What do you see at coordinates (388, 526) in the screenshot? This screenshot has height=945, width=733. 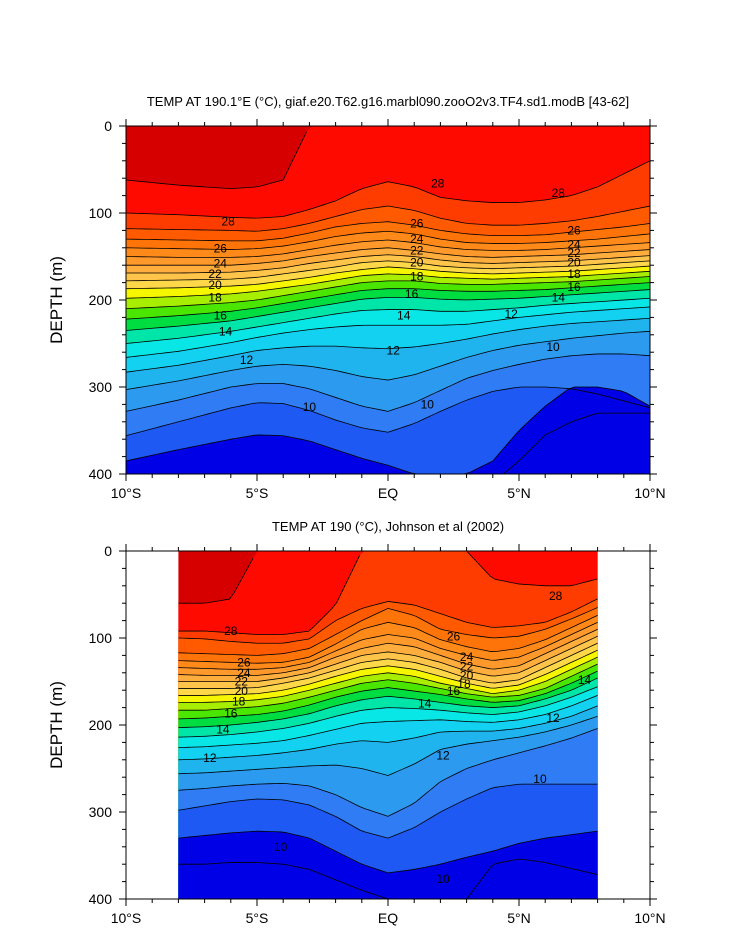 I see `chart-title-observations: TEMP AT 190 (°C), Johnson et al (2002)` at bounding box center [388, 526].